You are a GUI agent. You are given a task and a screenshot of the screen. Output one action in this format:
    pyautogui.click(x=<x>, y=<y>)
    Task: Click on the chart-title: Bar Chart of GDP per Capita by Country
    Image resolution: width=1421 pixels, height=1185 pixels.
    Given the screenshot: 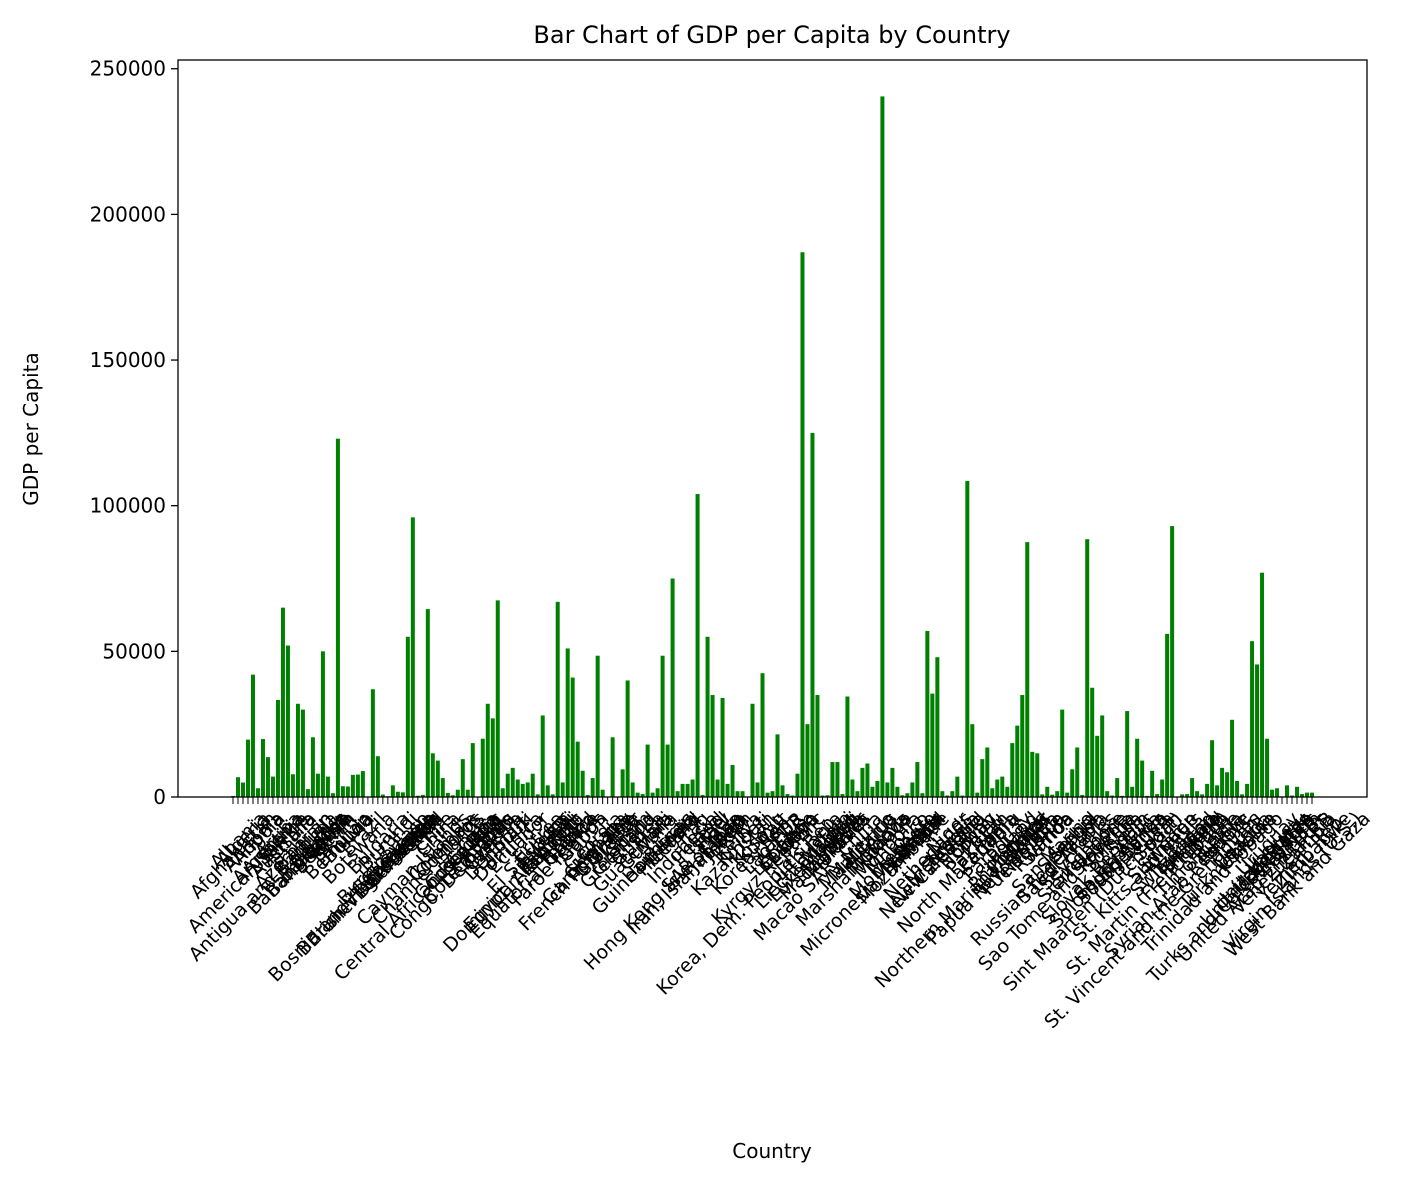 What is the action you would take?
    pyautogui.click(x=771, y=35)
    